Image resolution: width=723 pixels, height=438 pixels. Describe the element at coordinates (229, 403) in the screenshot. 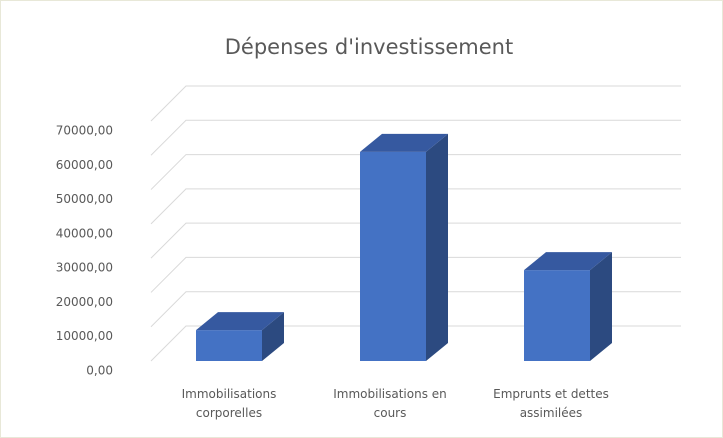

I see `x-tick-label: Immobilisations corporelles` at that location.